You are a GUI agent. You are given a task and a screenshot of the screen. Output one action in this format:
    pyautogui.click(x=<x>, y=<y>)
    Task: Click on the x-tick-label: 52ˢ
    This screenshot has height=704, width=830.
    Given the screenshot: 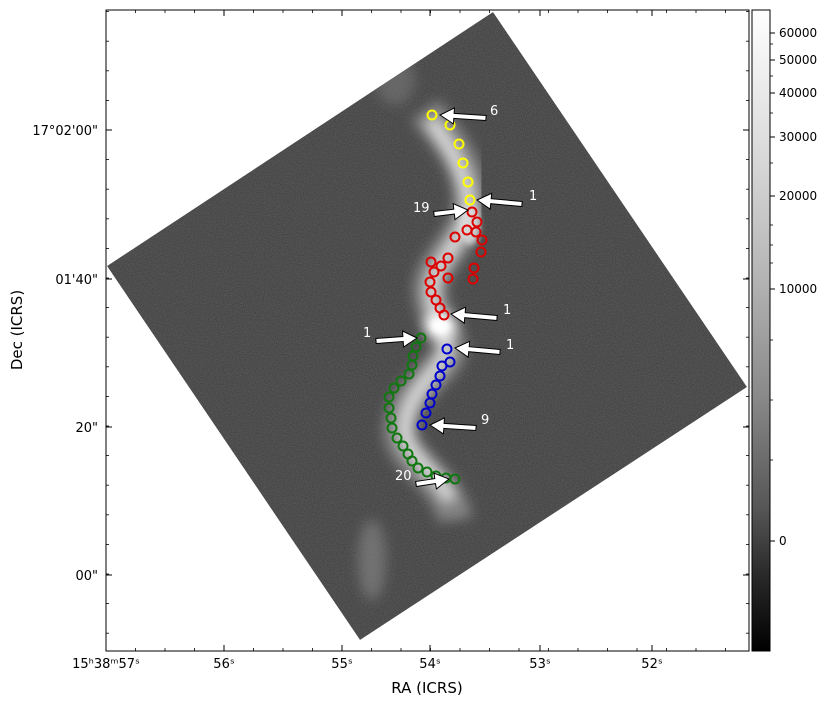 What is the action you would take?
    pyautogui.click(x=652, y=664)
    